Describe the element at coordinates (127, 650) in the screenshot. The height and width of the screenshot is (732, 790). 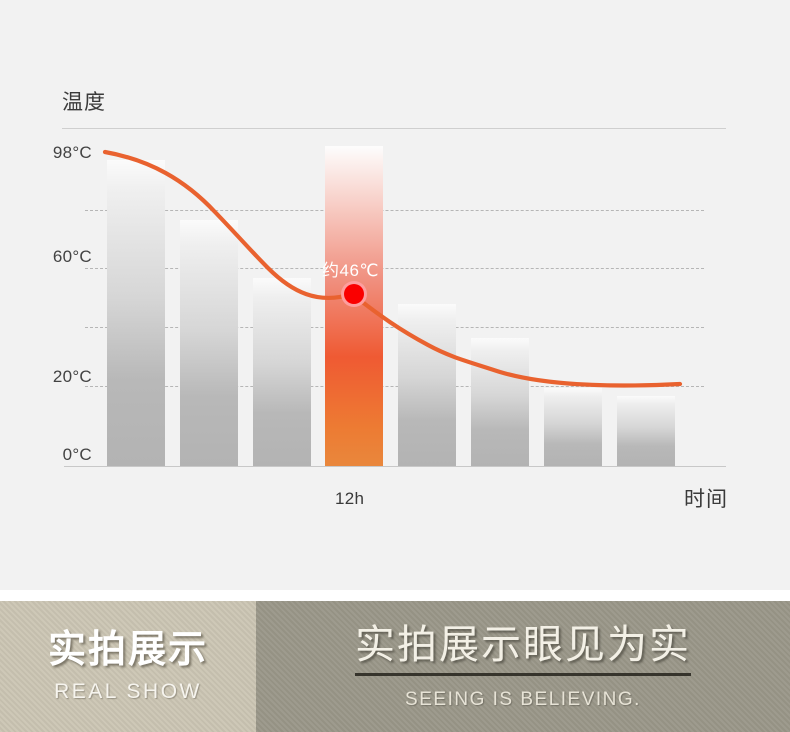
I see `banner-left-title: 实拍展示` at that location.